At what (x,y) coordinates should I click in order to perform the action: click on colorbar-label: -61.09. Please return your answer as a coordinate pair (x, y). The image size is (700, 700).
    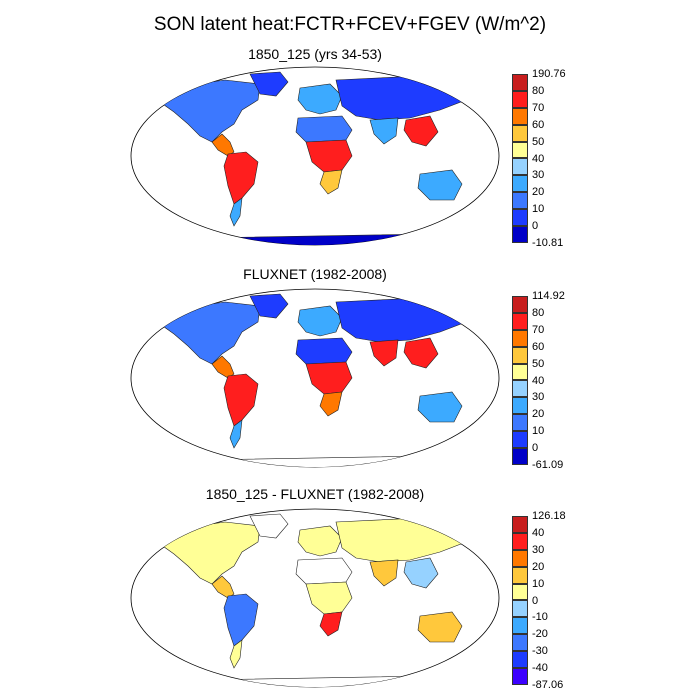
    Looking at the image, I should click on (548, 465).